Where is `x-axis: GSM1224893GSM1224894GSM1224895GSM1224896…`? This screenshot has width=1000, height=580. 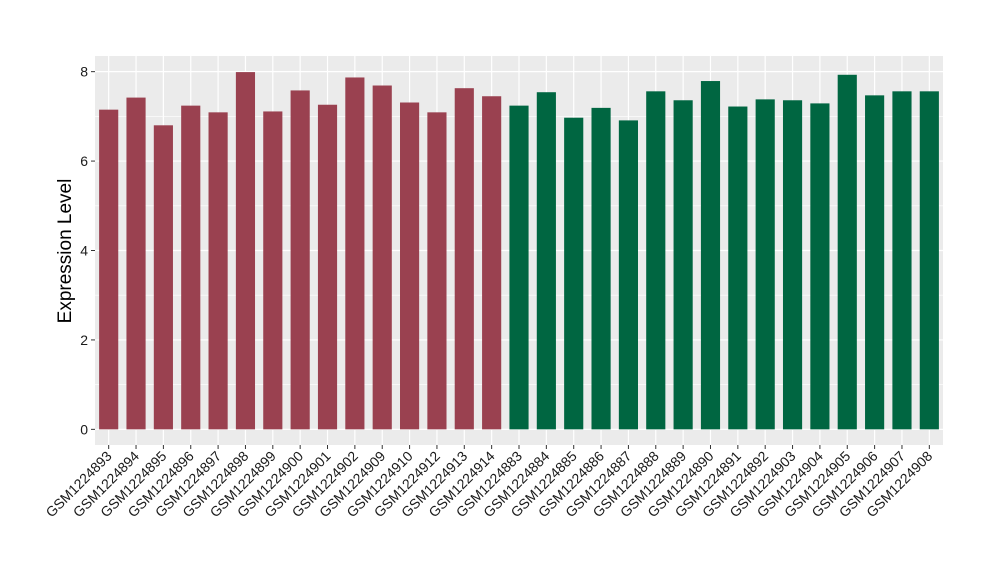
x-axis: GSM1224893GSM1224894GSM1224895GSM1224896… is located at coordinates (489, 482).